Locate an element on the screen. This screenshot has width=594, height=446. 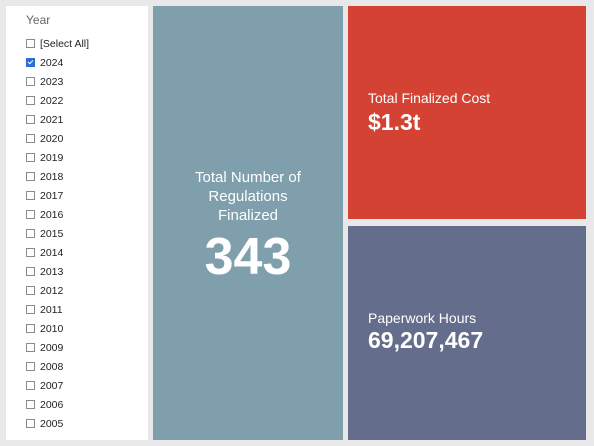
regulations-title-line: Finalized is located at coordinates (248, 215).